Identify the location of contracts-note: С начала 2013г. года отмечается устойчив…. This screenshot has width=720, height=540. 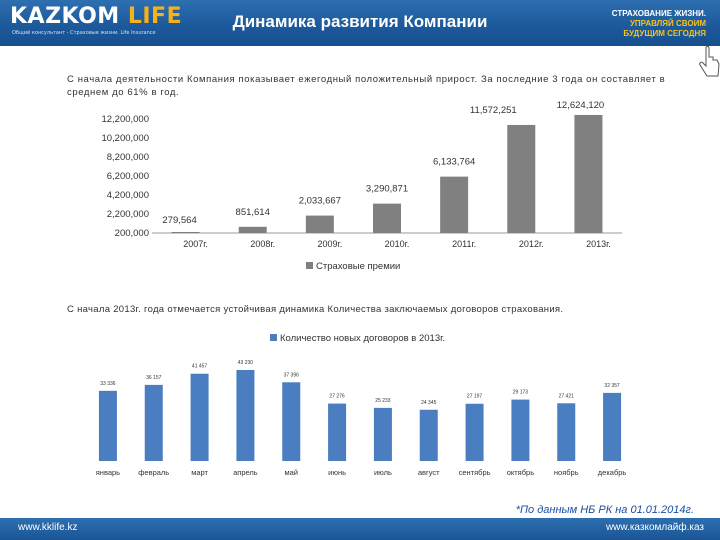
(315, 309).